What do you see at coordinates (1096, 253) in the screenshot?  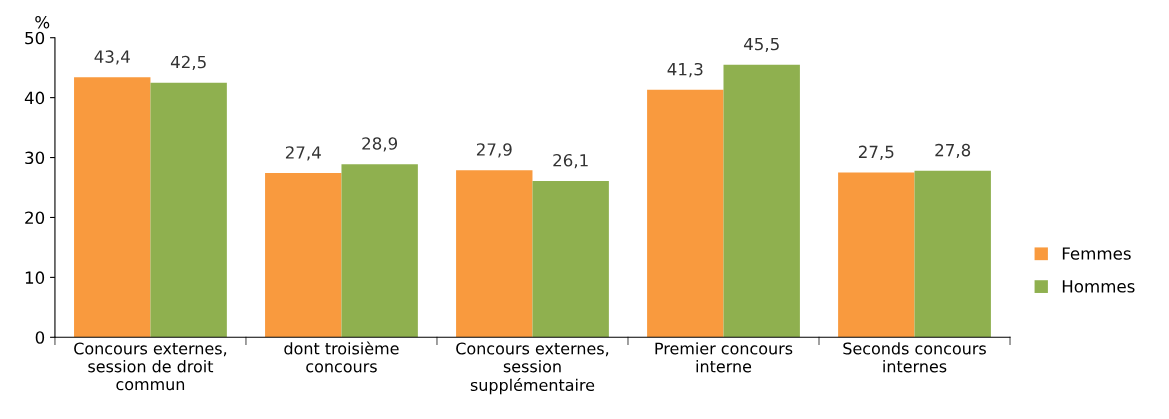 I see `legend-label: Femmes` at bounding box center [1096, 253].